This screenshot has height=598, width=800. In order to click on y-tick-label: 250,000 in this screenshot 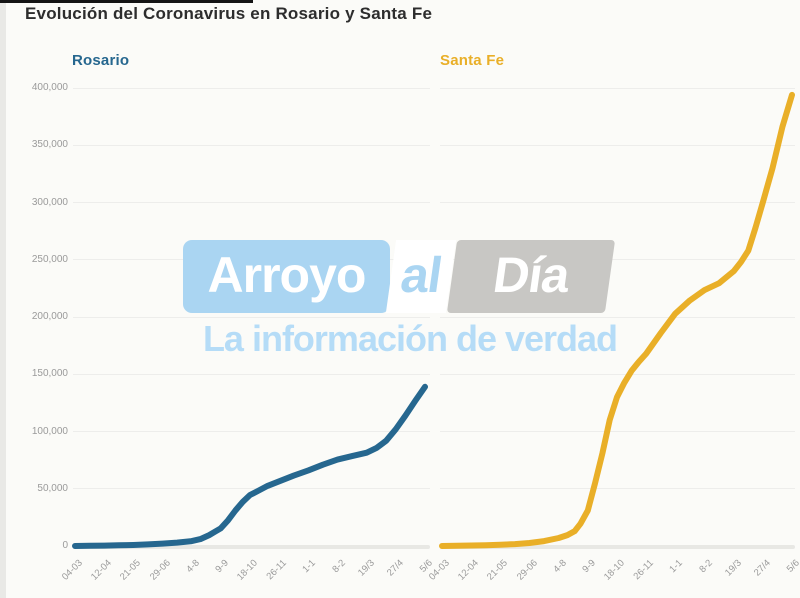, I will do `click(49, 259)`.